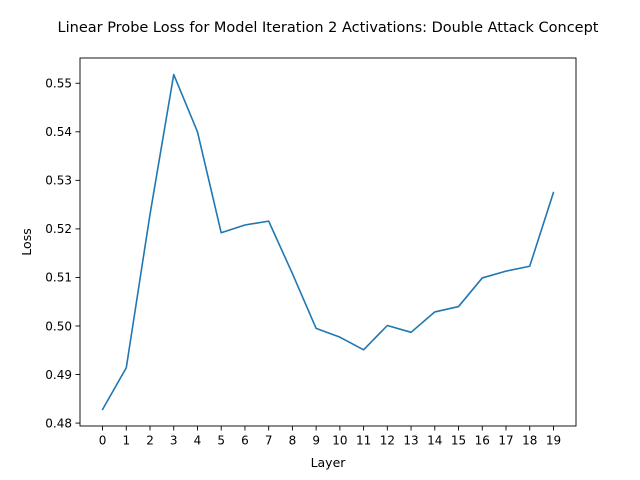  Describe the element at coordinates (316, 441) in the screenshot. I see `x-tick-label: 9` at that location.